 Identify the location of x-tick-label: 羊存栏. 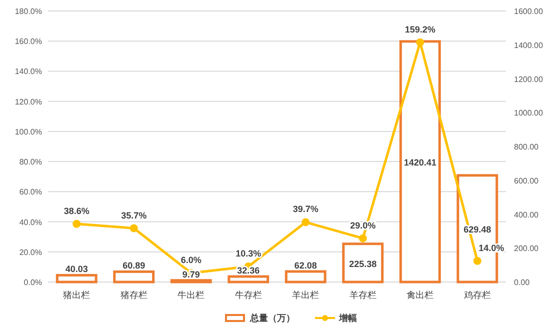
(362, 295).